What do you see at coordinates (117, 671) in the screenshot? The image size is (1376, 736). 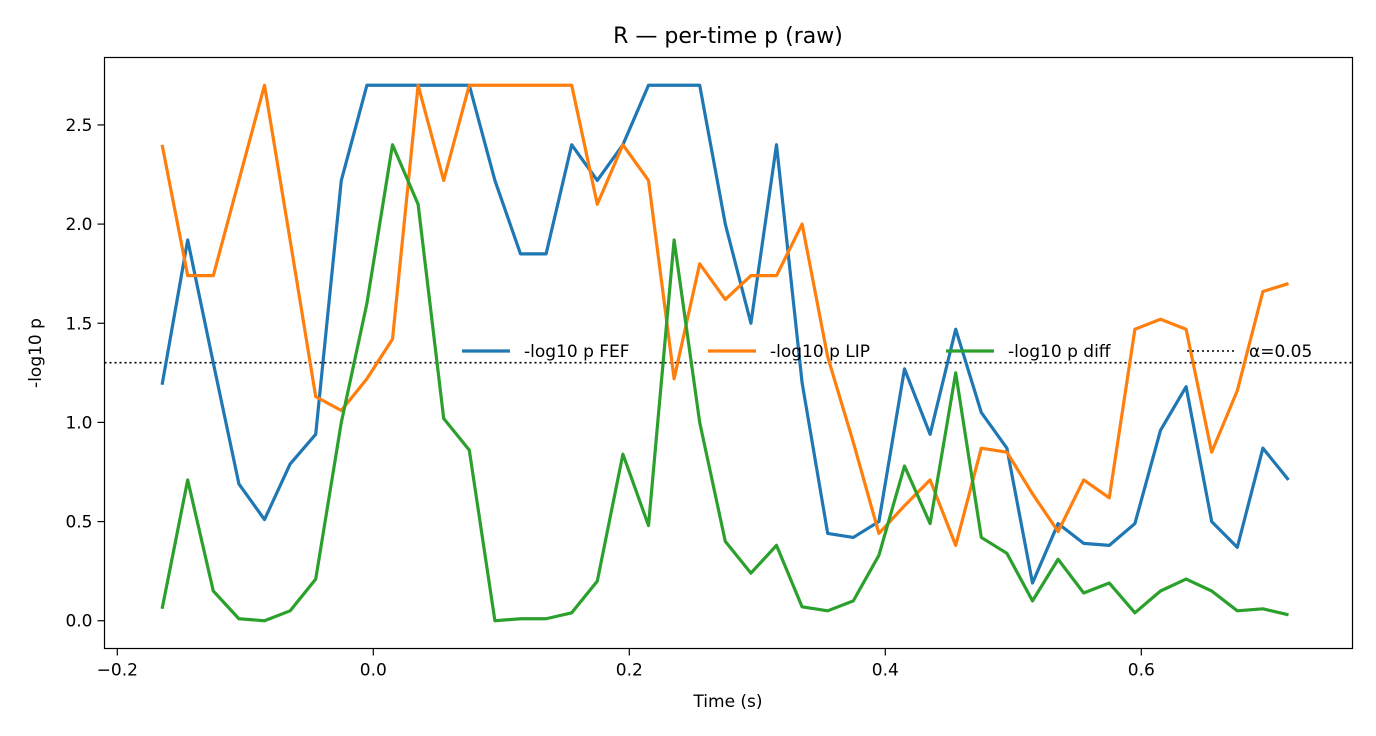 I see `x-tick-label: −0.2` at bounding box center [117, 671].